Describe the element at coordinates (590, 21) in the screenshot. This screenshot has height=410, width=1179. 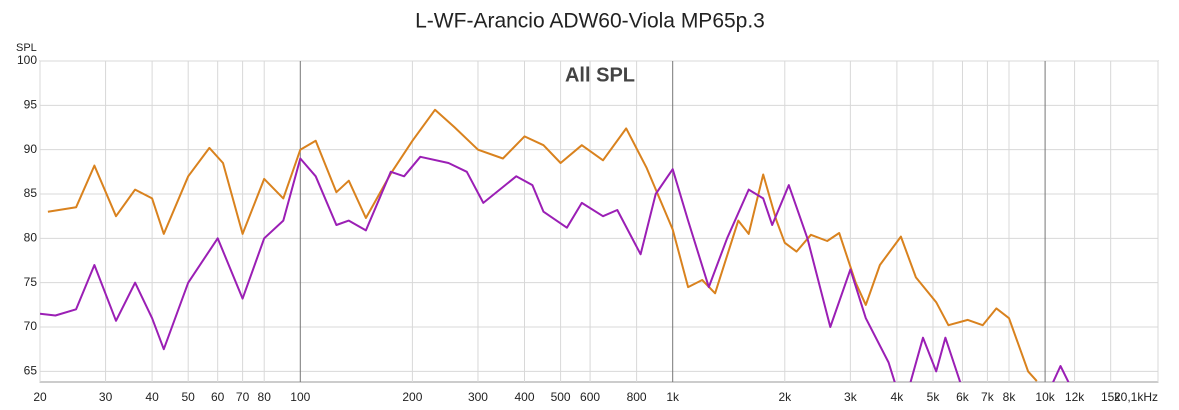
I see `chart-title: L-WF-Arancio ADW60-Viola MP65p.3` at that location.